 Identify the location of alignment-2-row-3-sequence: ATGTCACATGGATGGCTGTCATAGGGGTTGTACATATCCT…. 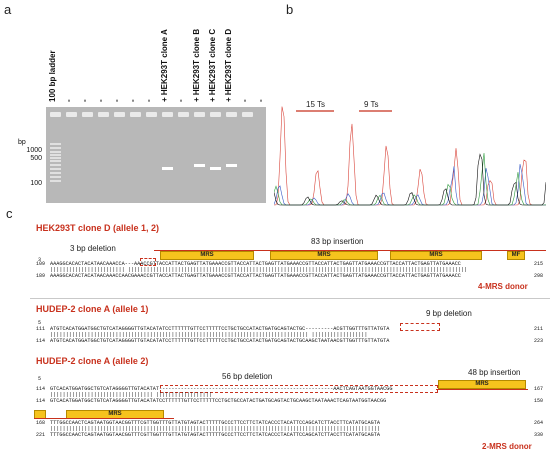
(220, 341).